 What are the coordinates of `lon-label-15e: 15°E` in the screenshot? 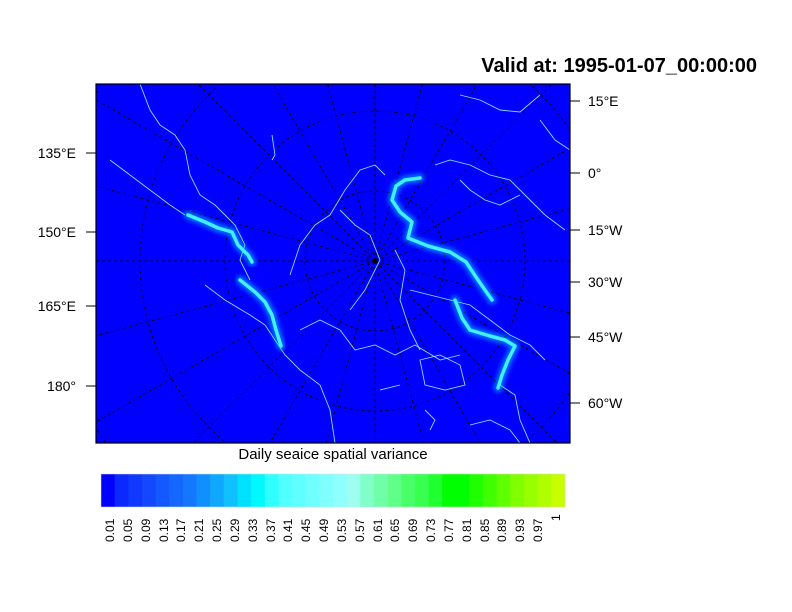 It's located at (603, 101).